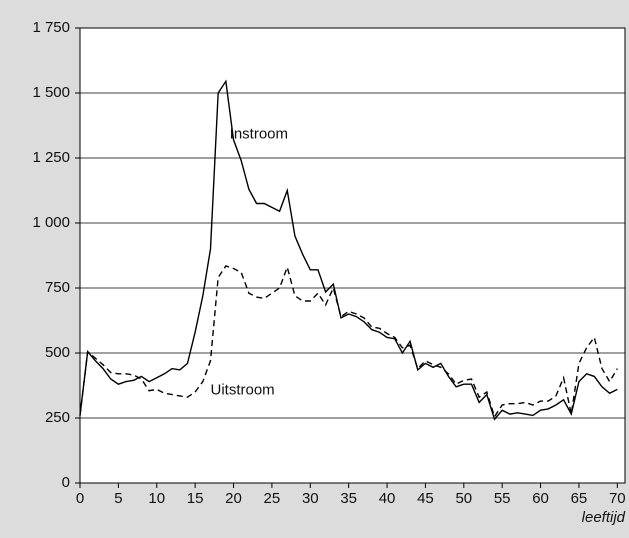  I want to click on x-tick-label: 35, so click(348, 498).